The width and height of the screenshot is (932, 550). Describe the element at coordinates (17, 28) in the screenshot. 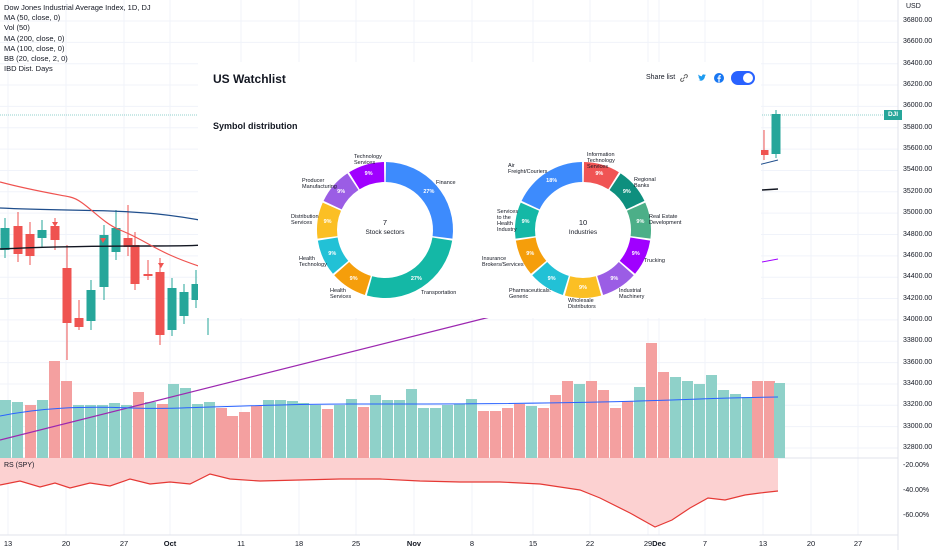

I see `legend-vol: Vol (50)` at that location.